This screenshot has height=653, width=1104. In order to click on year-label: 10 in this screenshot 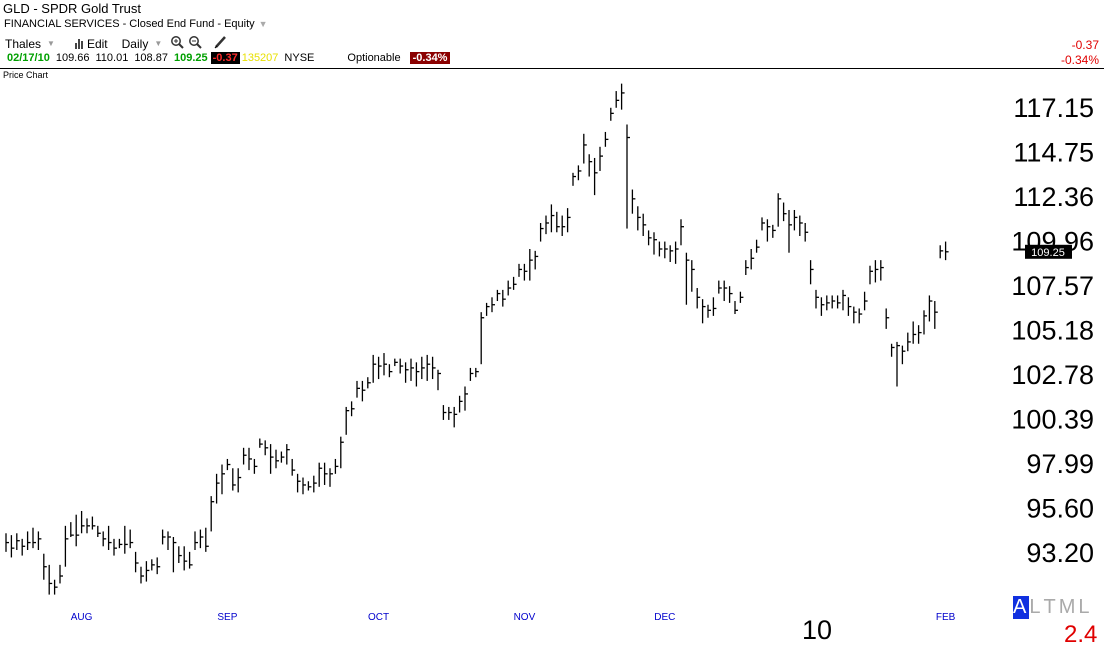, I will do `click(817, 630)`.